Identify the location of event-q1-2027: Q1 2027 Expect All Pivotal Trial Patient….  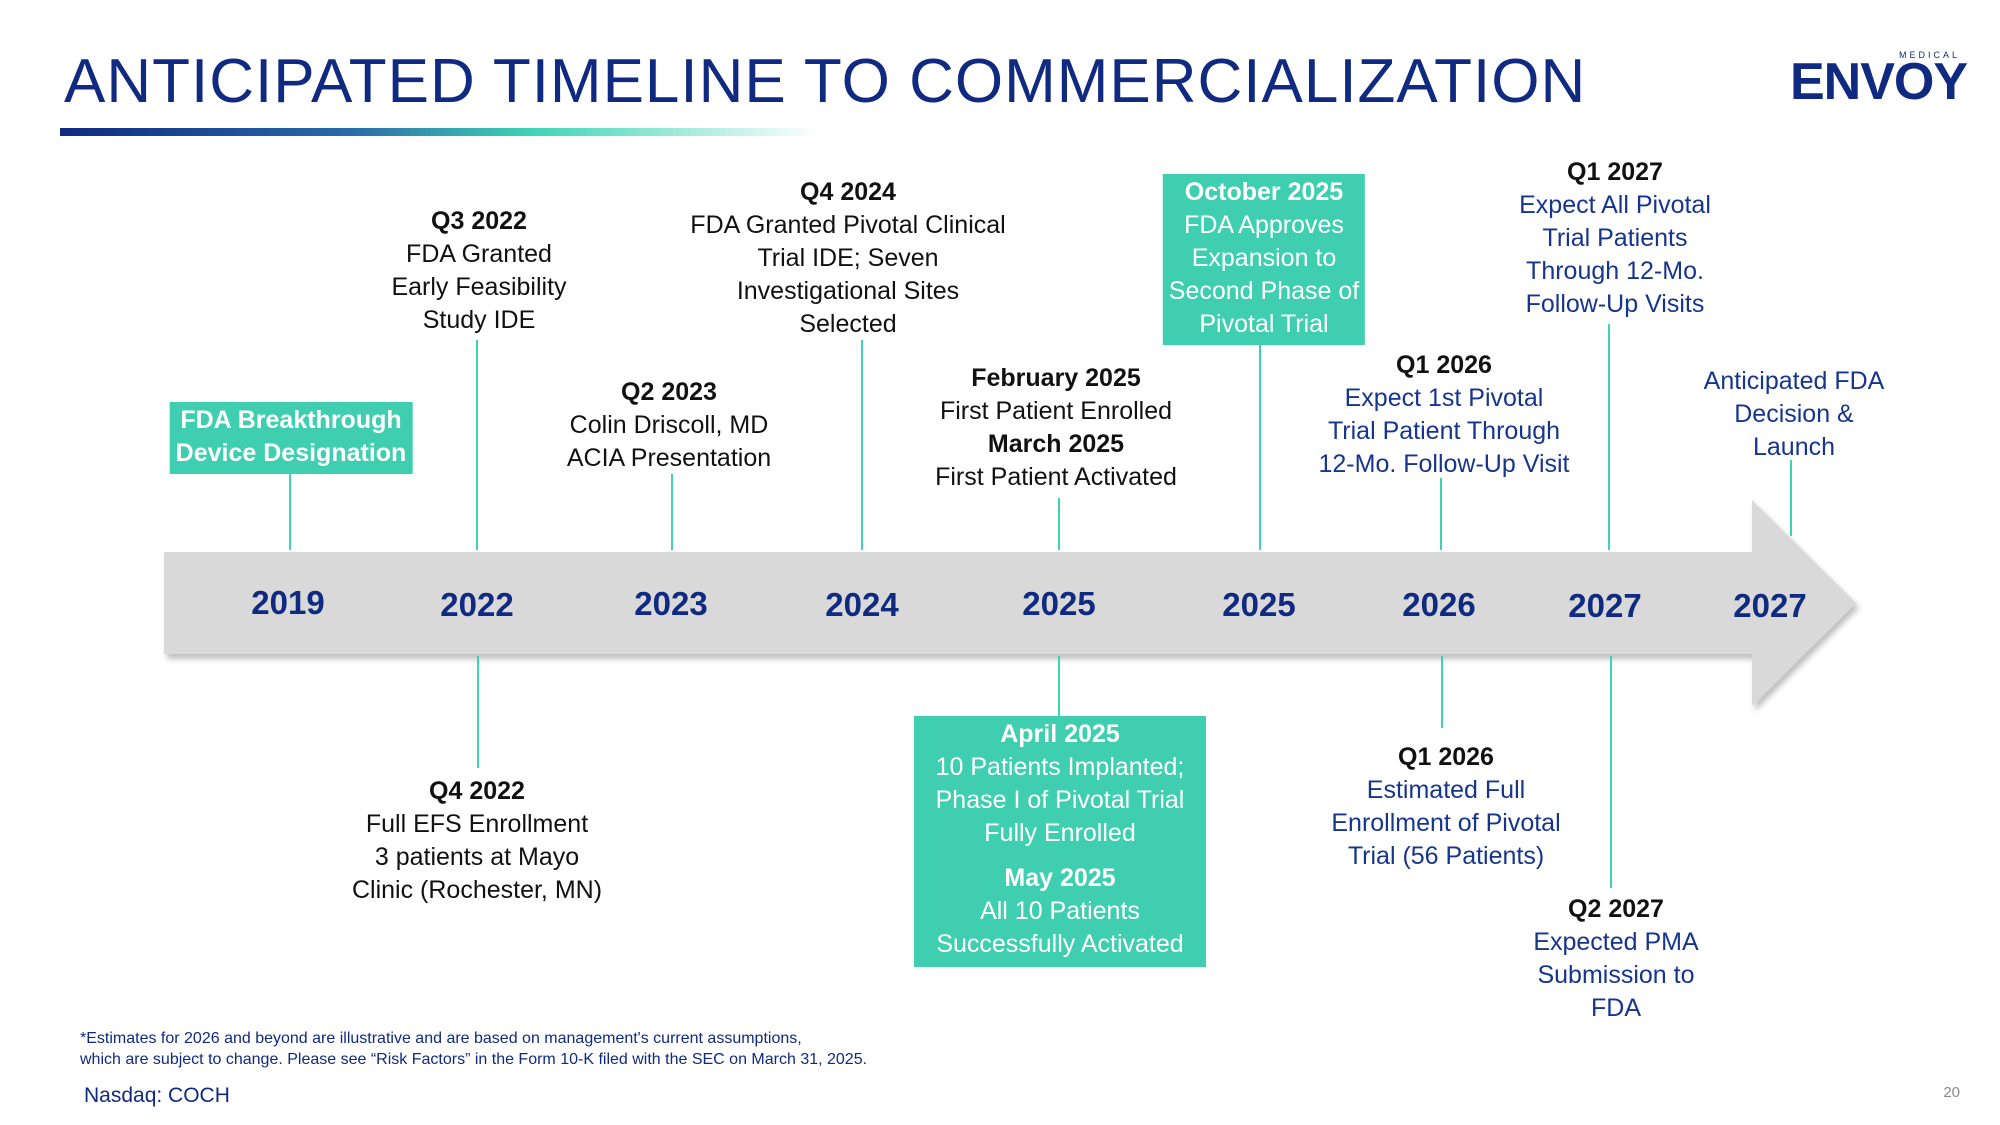
(1615, 238).